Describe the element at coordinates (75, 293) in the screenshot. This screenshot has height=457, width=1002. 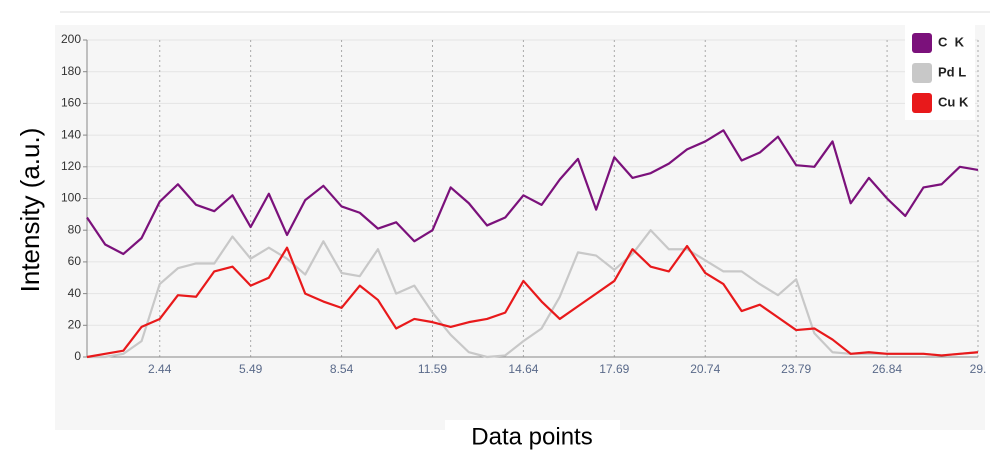
I see `y-tick-label: 40` at that location.